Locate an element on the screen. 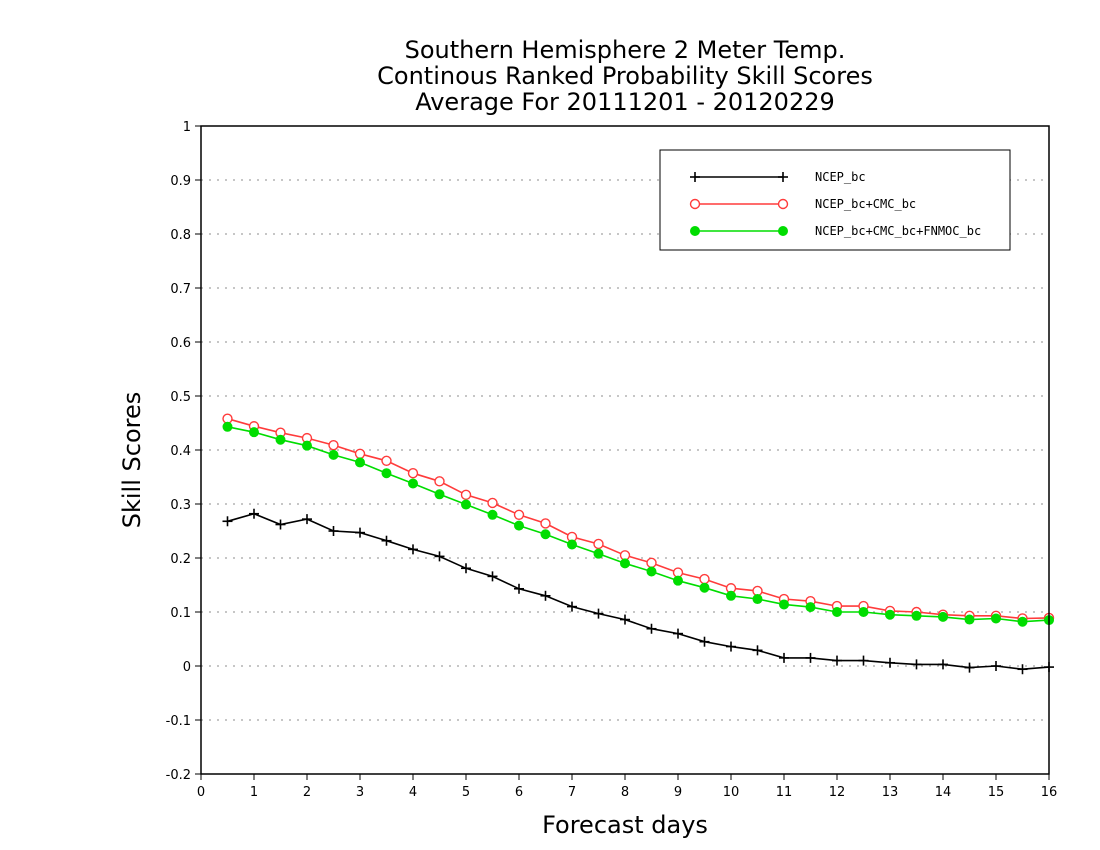 This screenshot has width=1100, height=850. y-axis-title: Skill Scores is located at coordinates (132, 460).